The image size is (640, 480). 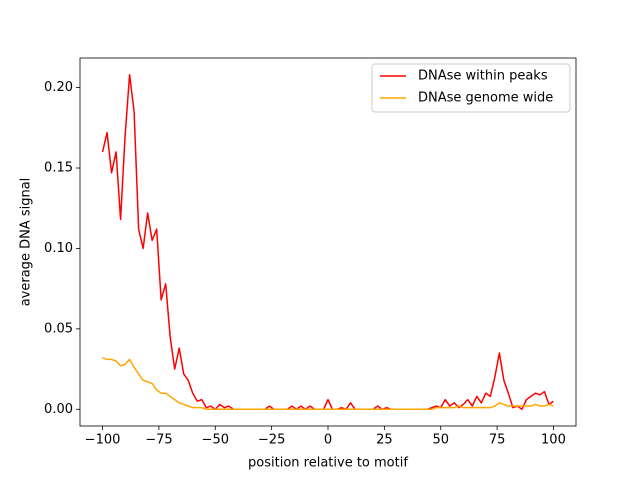 I want to click on y-tick-label: 0.20, so click(x=58, y=87).